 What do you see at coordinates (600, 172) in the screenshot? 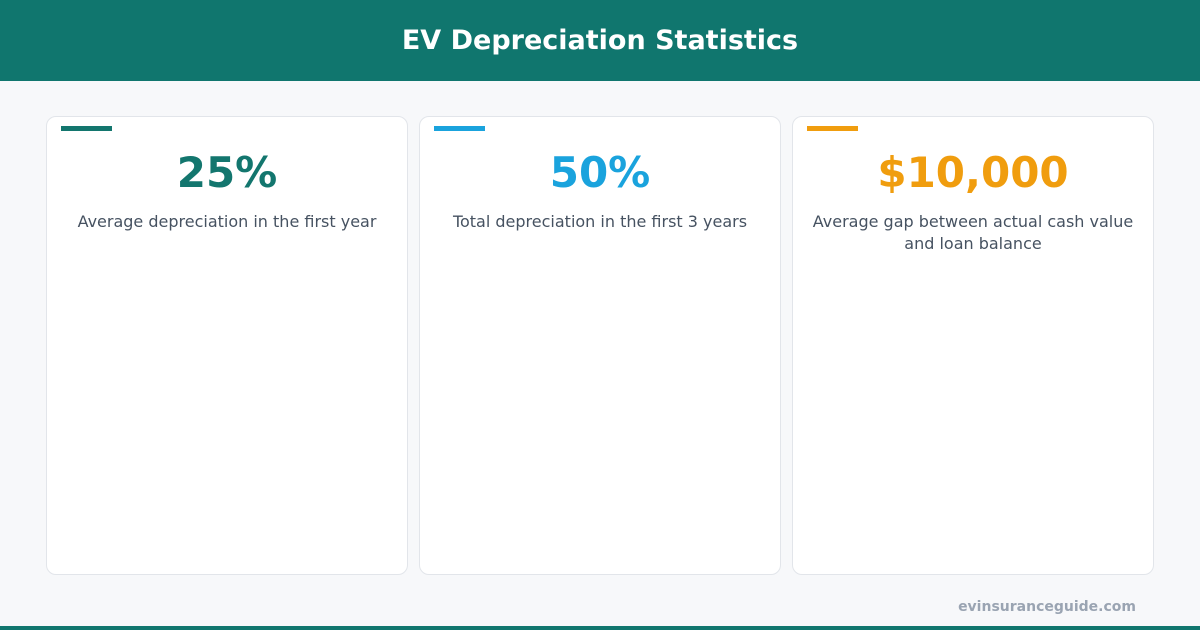
I see `stat-value: 50%` at bounding box center [600, 172].